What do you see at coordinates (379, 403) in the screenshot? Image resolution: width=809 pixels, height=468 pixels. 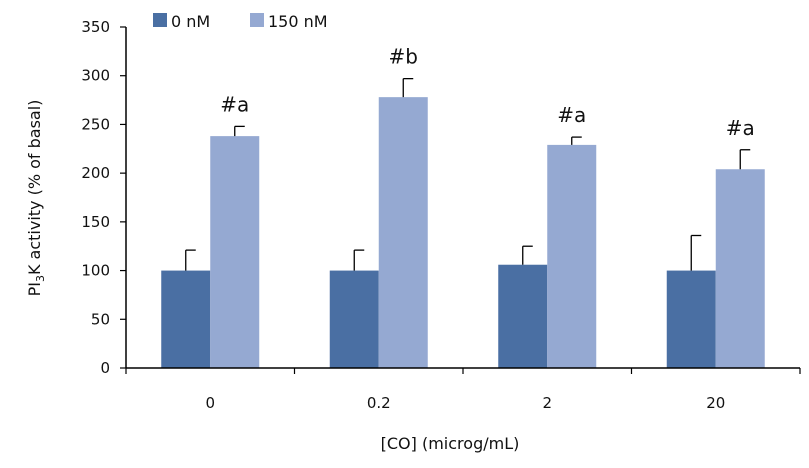 I see `x-tick-label: 0.2` at bounding box center [379, 403].